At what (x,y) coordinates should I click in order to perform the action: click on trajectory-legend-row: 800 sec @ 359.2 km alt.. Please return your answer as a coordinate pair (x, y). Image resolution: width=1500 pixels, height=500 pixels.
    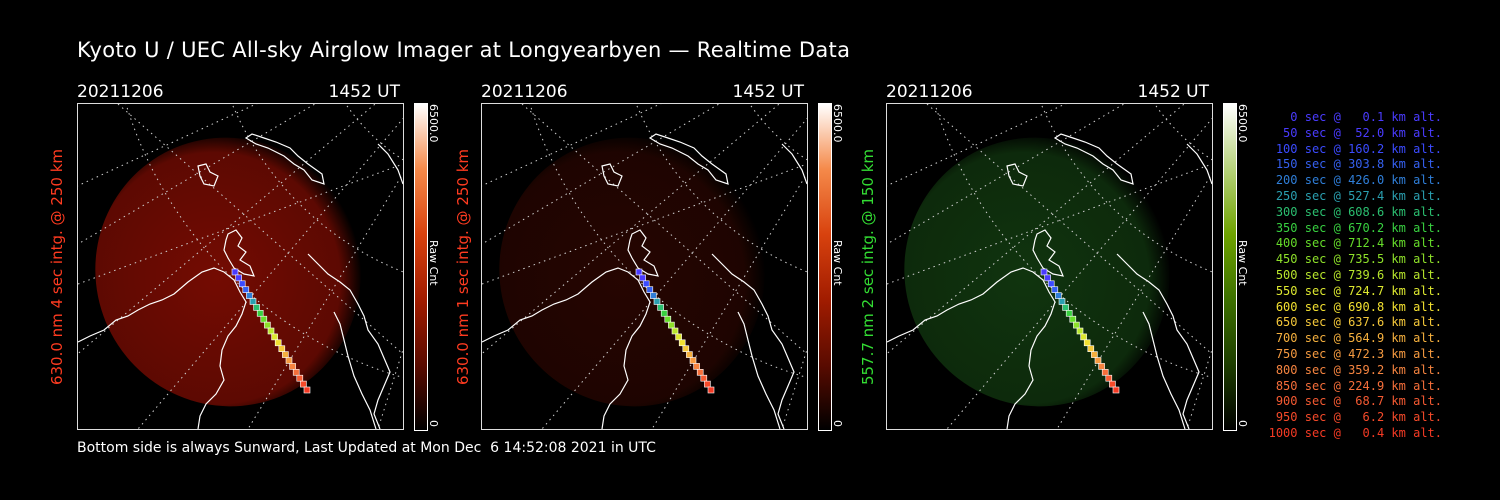
    Looking at the image, I should click on (1358, 369).